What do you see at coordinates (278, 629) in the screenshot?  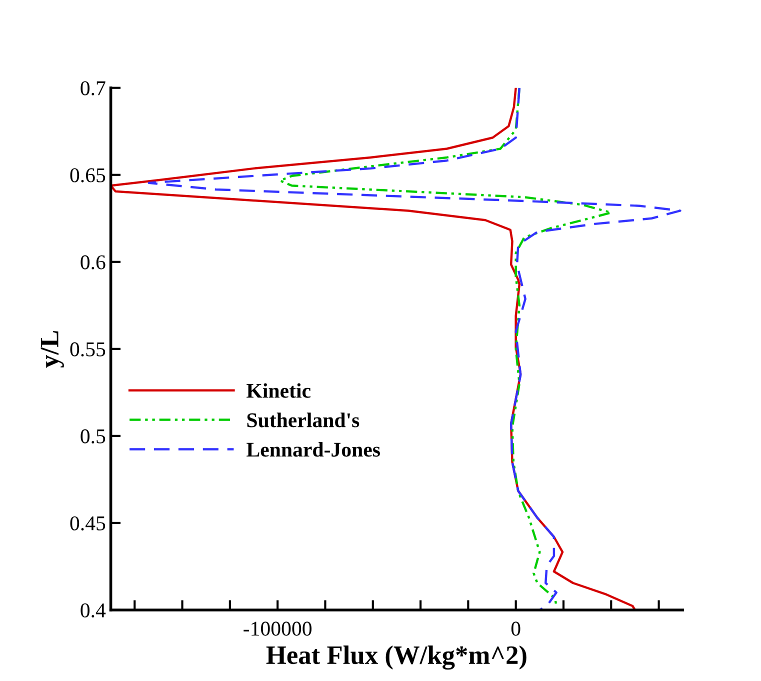 I see `x-tick-label: -100000` at bounding box center [278, 629].